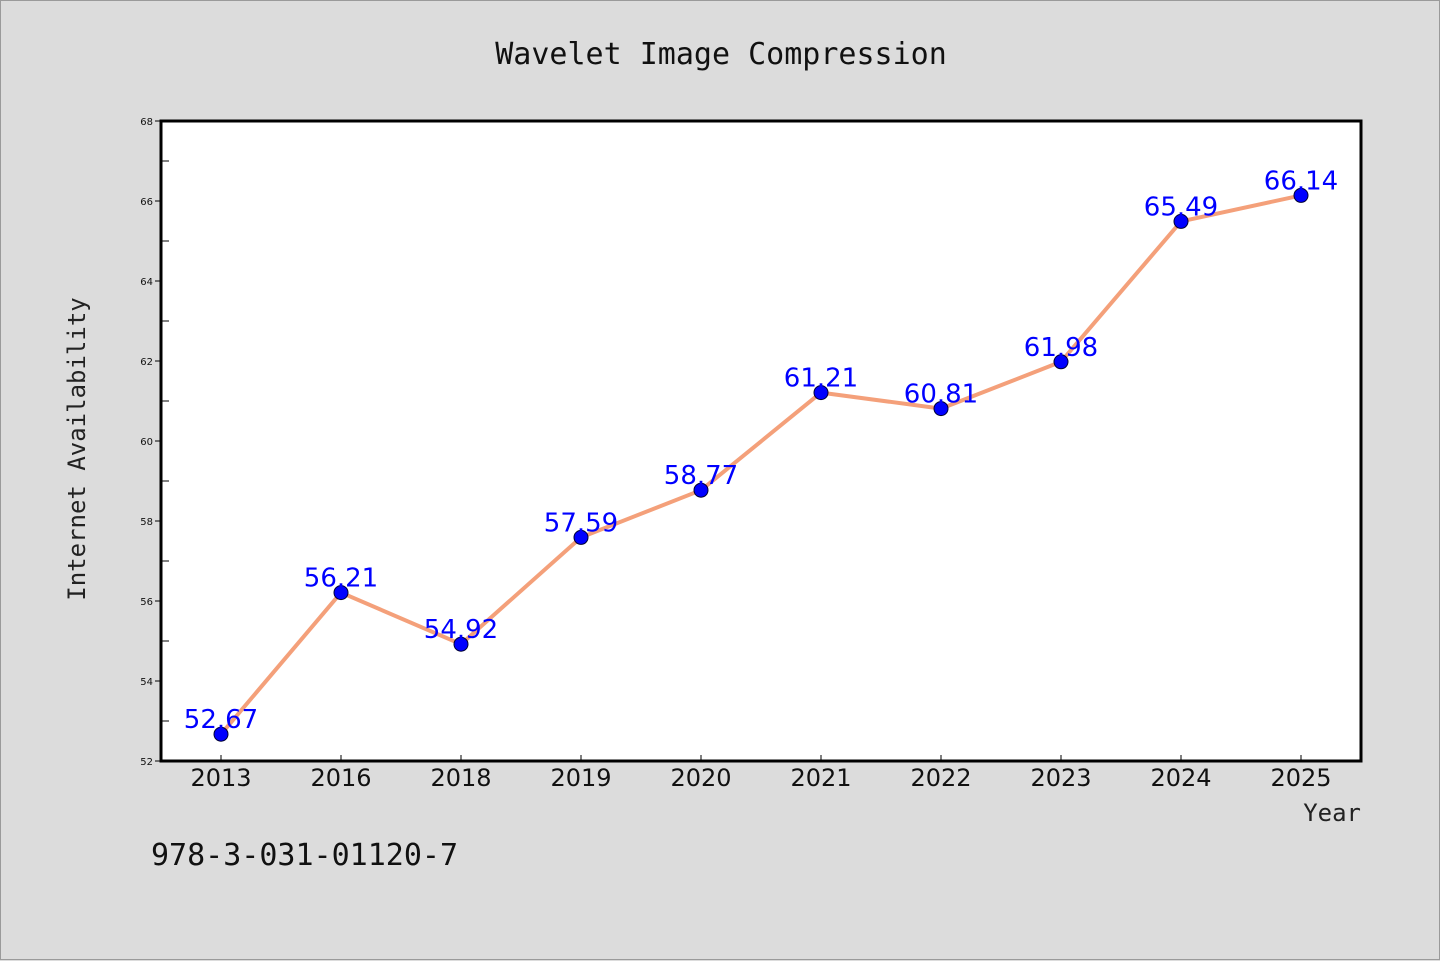 The image size is (1440, 961). What do you see at coordinates (146, 442) in the screenshot?
I see `y-tick-label: 60` at bounding box center [146, 442].